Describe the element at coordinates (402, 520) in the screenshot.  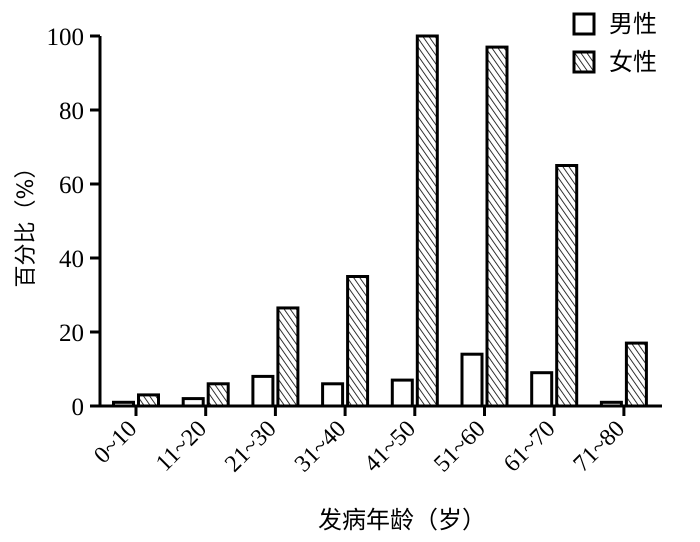
I see `x-axis-label: 发病年龄（岁）` at that location.